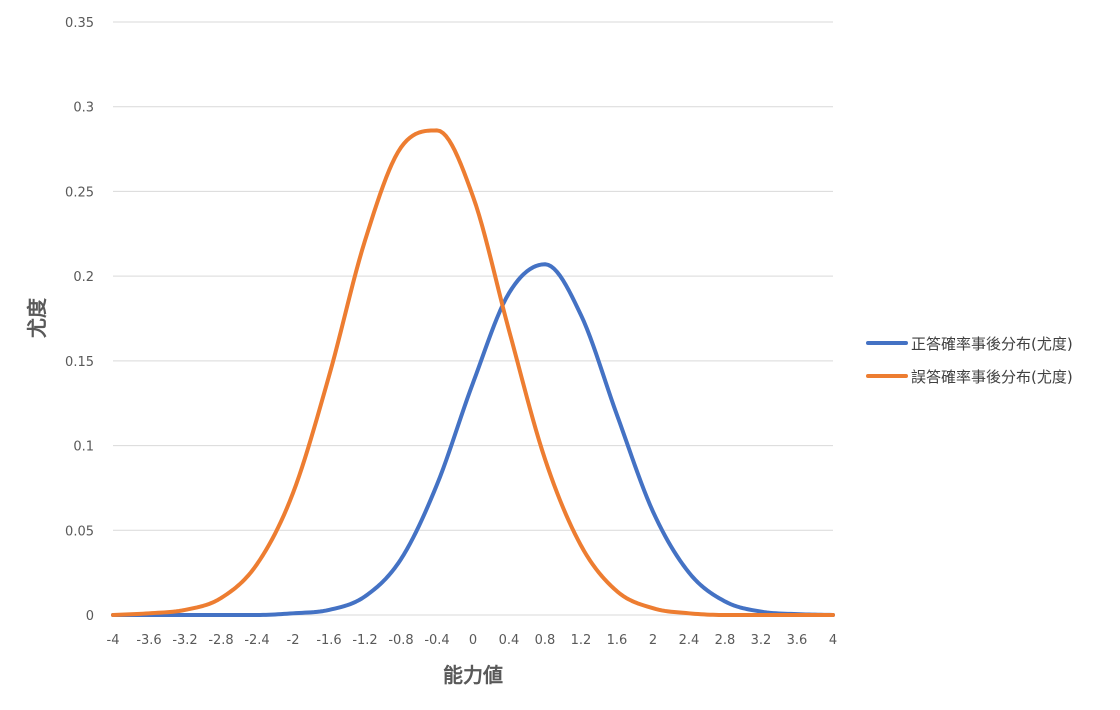 This screenshot has width=1120, height=710. I want to click on y-tick-label: 0.1, so click(83, 447).